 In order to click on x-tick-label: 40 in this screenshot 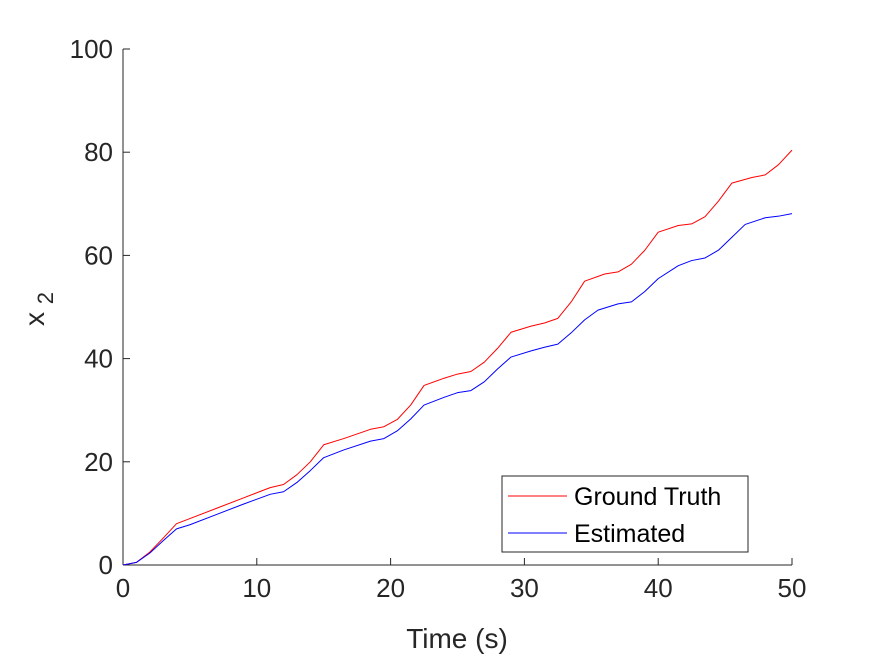, I will do `click(658, 588)`.